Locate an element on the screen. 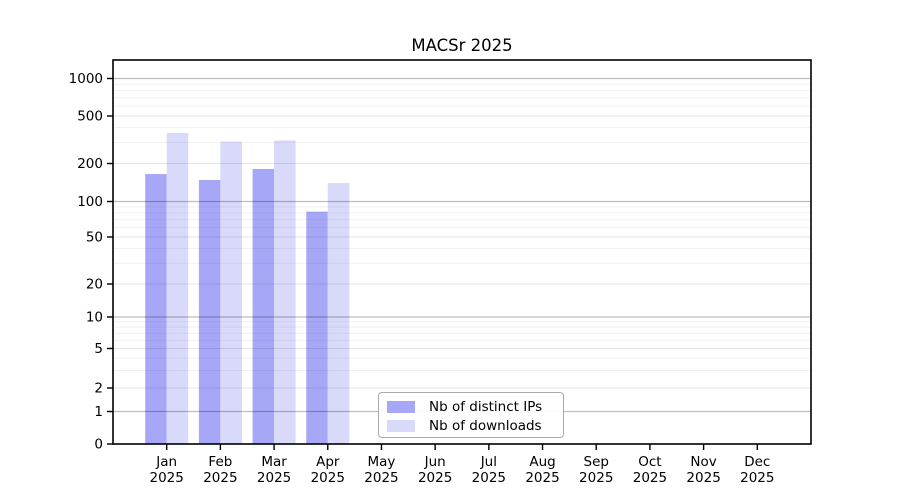  y-tick-label: 1 is located at coordinates (98, 412).